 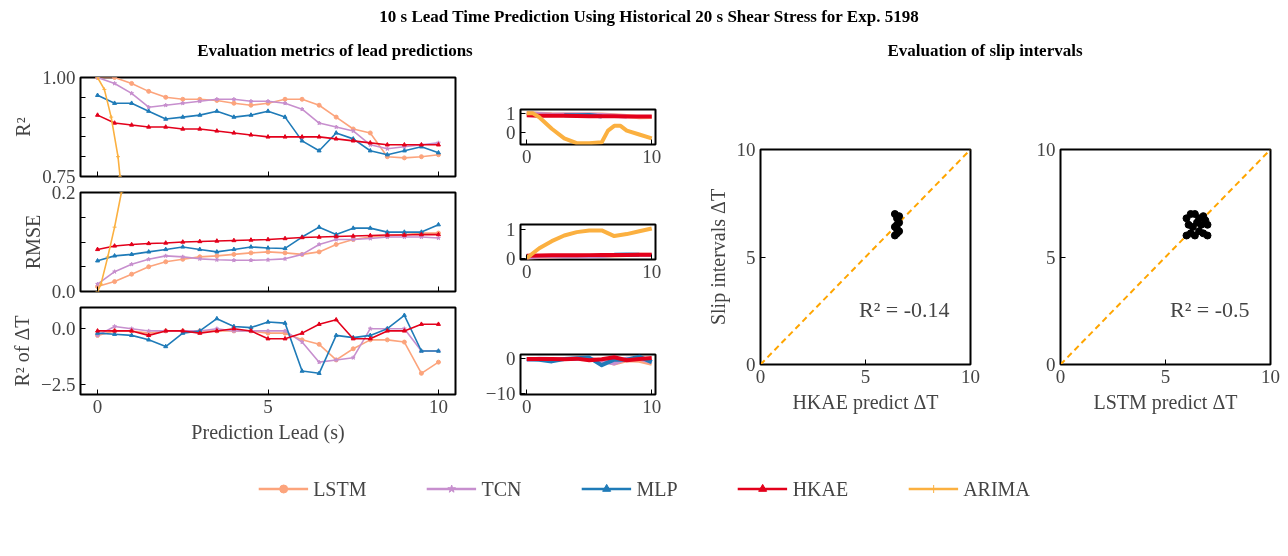 What do you see at coordinates (865, 402) in the screenshot?
I see `x-axis-title: HKAE predict ΔT` at bounding box center [865, 402].